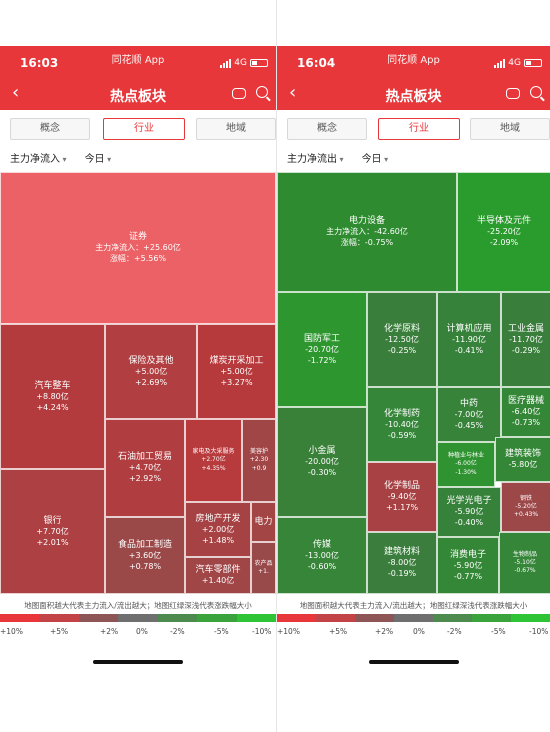 This screenshot has height=732, width=550. Describe the element at coordinates (469, 512) in the screenshot. I see `treemap-cell: 光学光电子 -5.90亿 -0.40%` at that location.